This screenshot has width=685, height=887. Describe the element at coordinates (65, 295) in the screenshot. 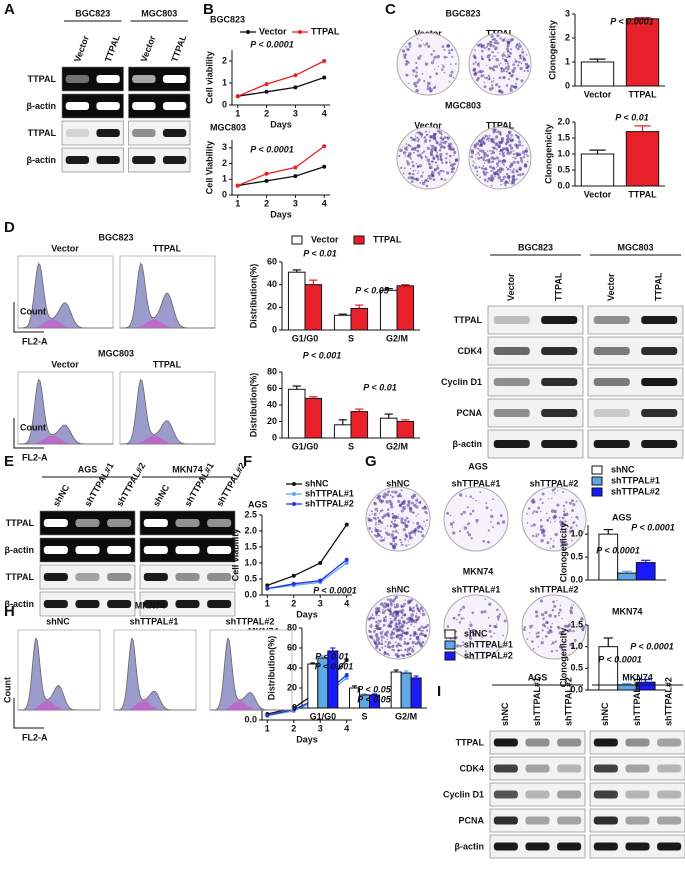

I see `flow-histogram` at that location.